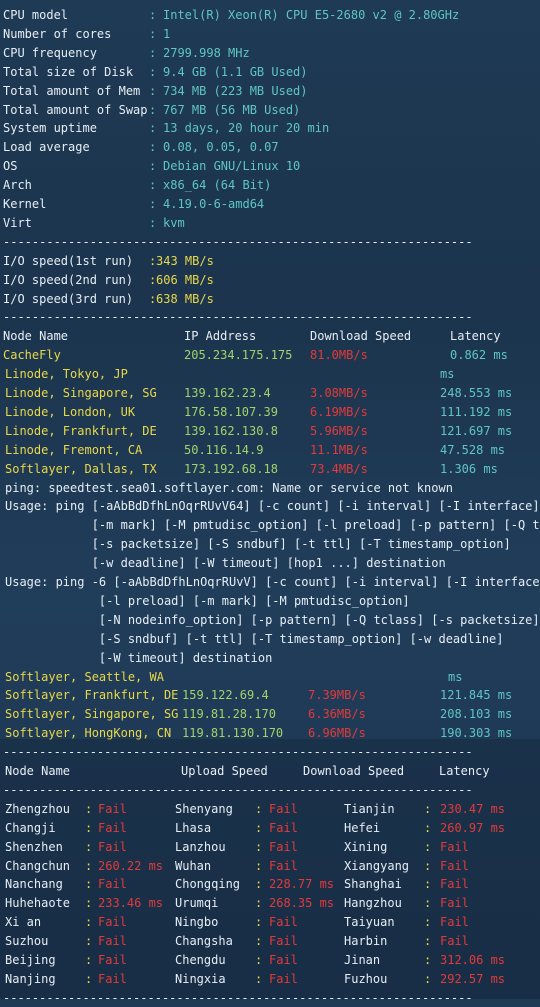  What do you see at coordinates (200, 960) in the screenshot?
I see `city-name: Chengdu` at bounding box center [200, 960].